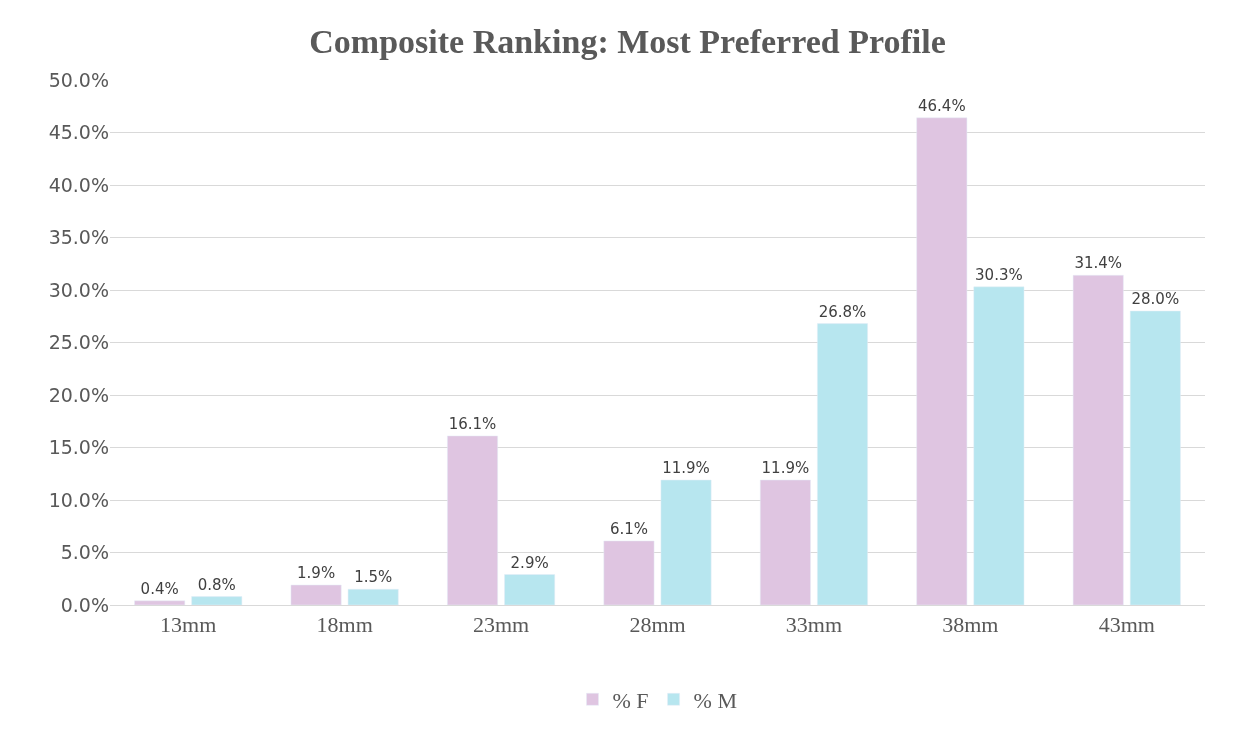 The width and height of the screenshot is (1255, 732). What do you see at coordinates (529, 562) in the screenshot?
I see `data-label: 2.9%` at bounding box center [529, 562].